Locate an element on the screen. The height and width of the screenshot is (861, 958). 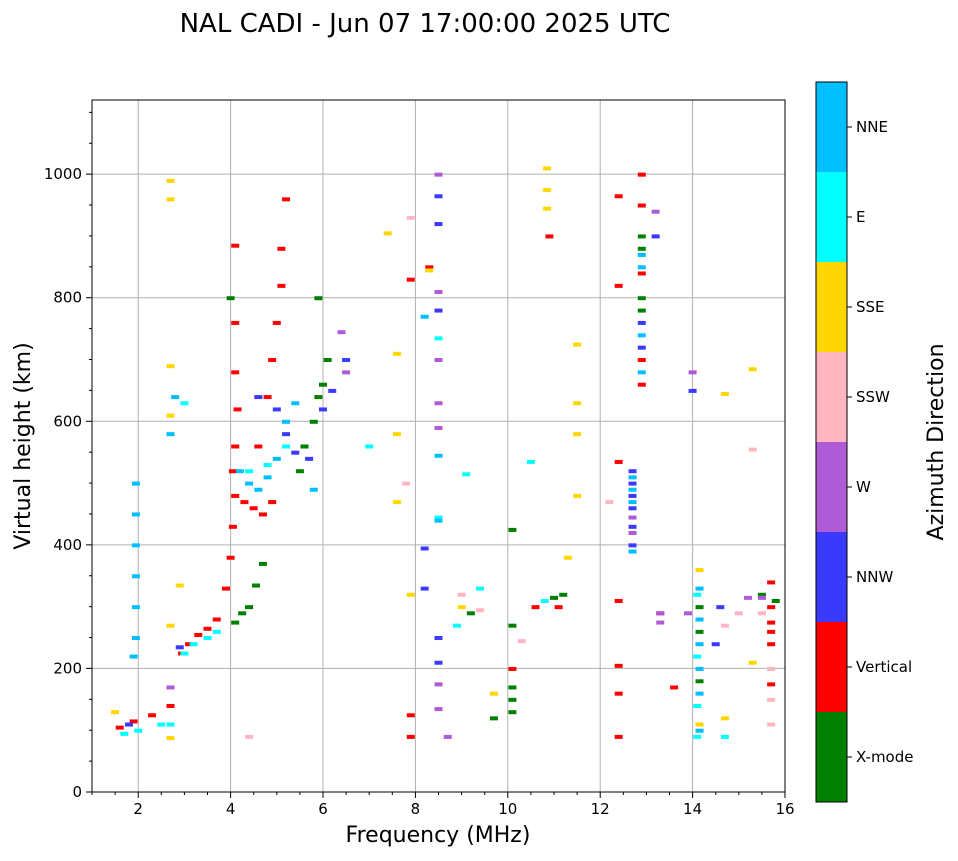
x-tick-label: 6 is located at coordinates (323, 809).